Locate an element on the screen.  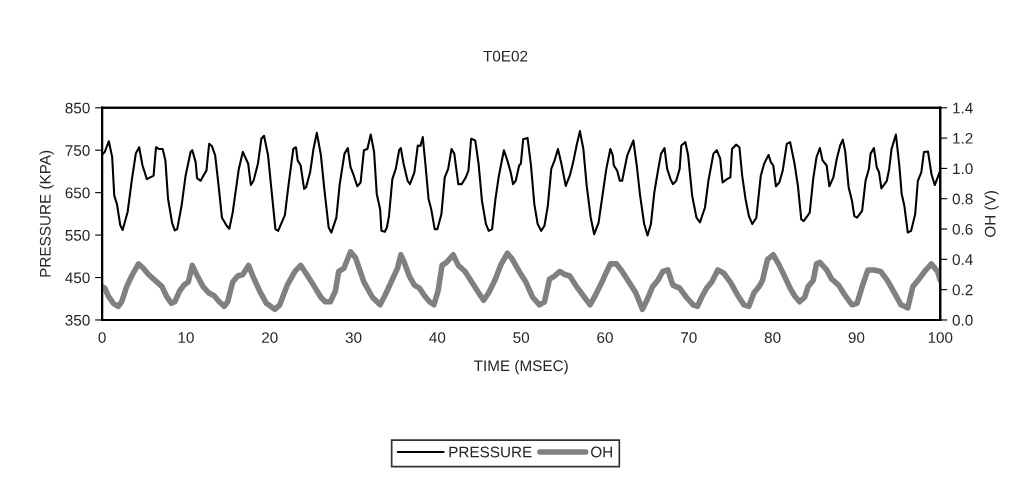
y2-tick-label: 0.4 is located at coordinates (962, 260).